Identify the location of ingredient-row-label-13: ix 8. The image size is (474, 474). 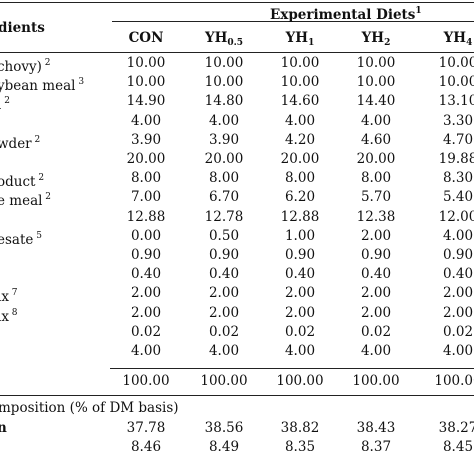
(9, 315).